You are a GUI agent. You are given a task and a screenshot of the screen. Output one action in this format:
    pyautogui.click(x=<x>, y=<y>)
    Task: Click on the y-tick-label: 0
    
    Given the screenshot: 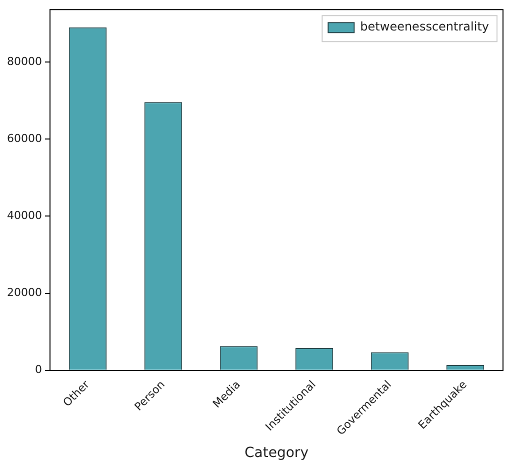 What is the action you would take?
    pyautogui.click(x=38, y=369)
    